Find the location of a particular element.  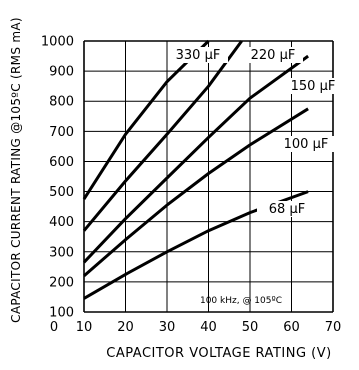

series-label-2: 150 µF is located at coordinates (313, 86).